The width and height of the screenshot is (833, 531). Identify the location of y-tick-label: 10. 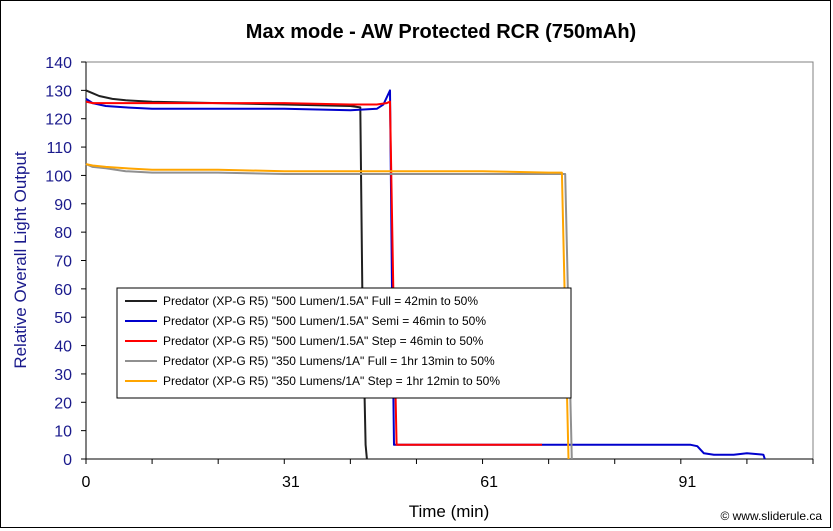
(63, 432).